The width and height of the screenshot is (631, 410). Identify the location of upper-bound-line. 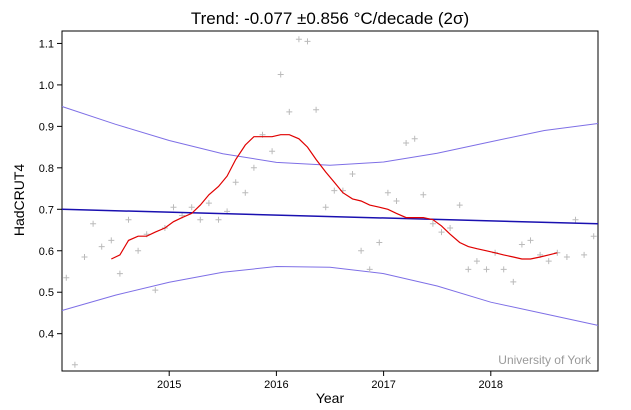
(330, 136).